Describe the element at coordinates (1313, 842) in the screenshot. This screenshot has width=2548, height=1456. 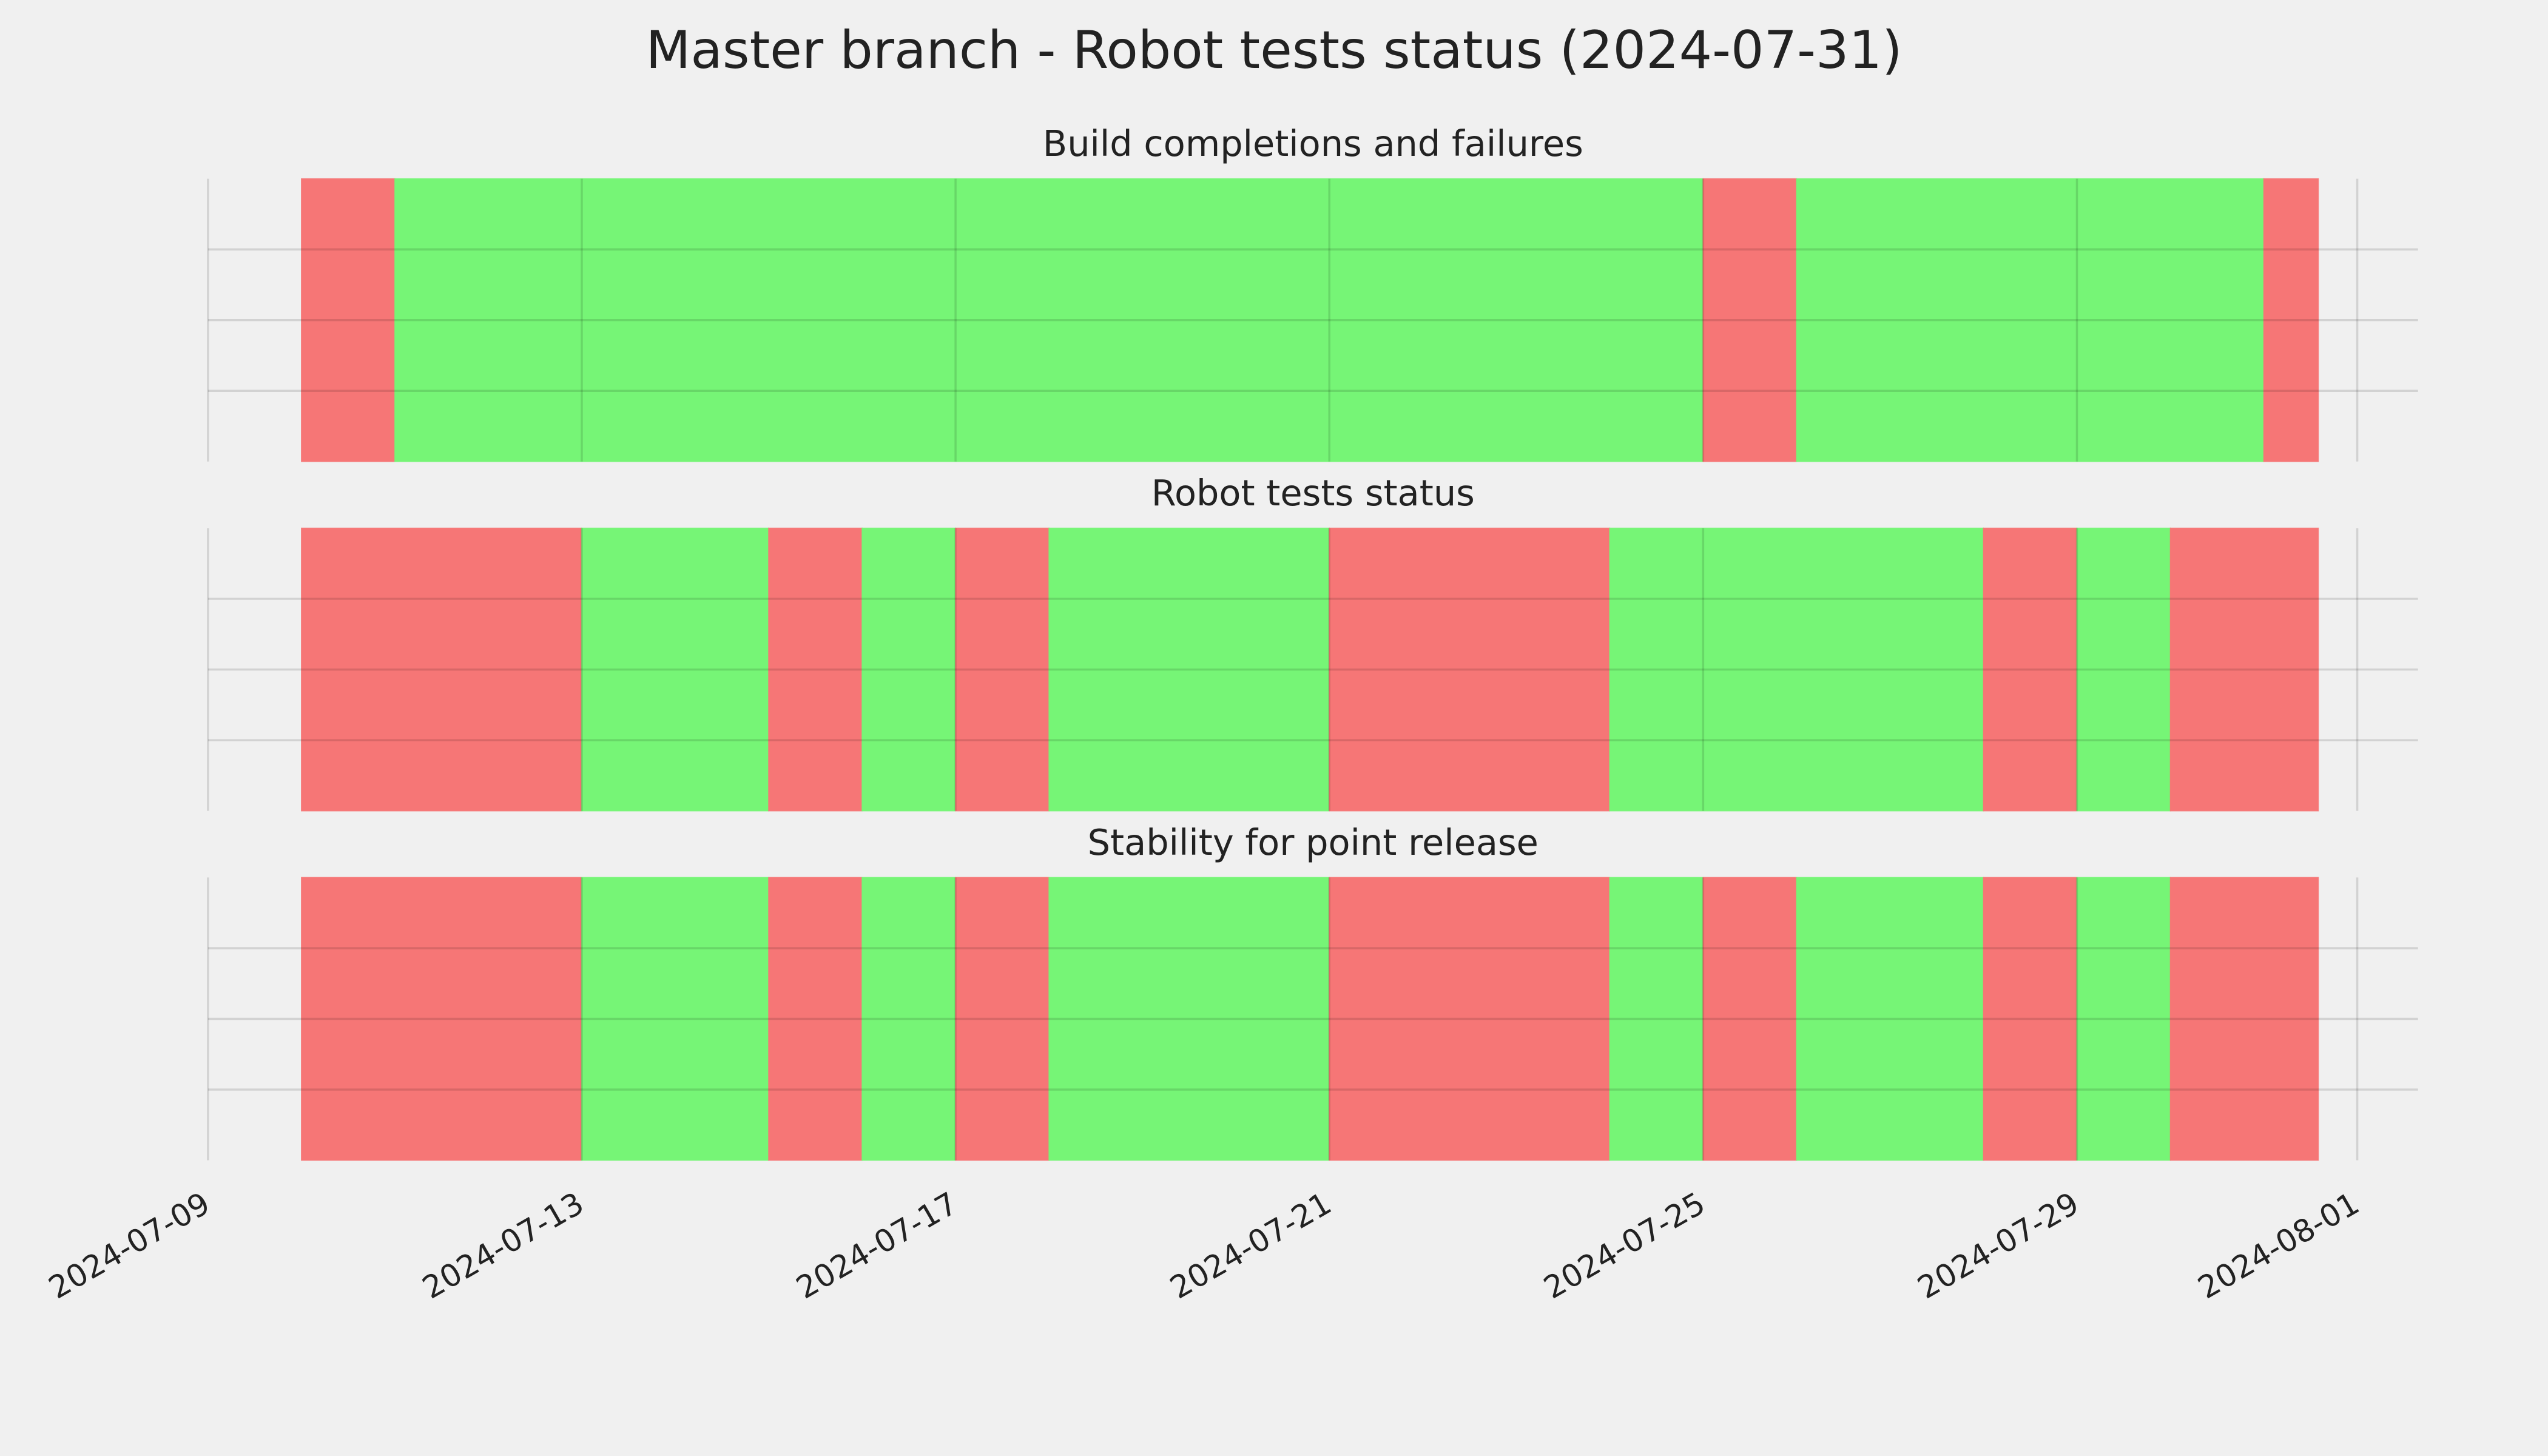
I see `panel-title: Stability for point release` at that location.